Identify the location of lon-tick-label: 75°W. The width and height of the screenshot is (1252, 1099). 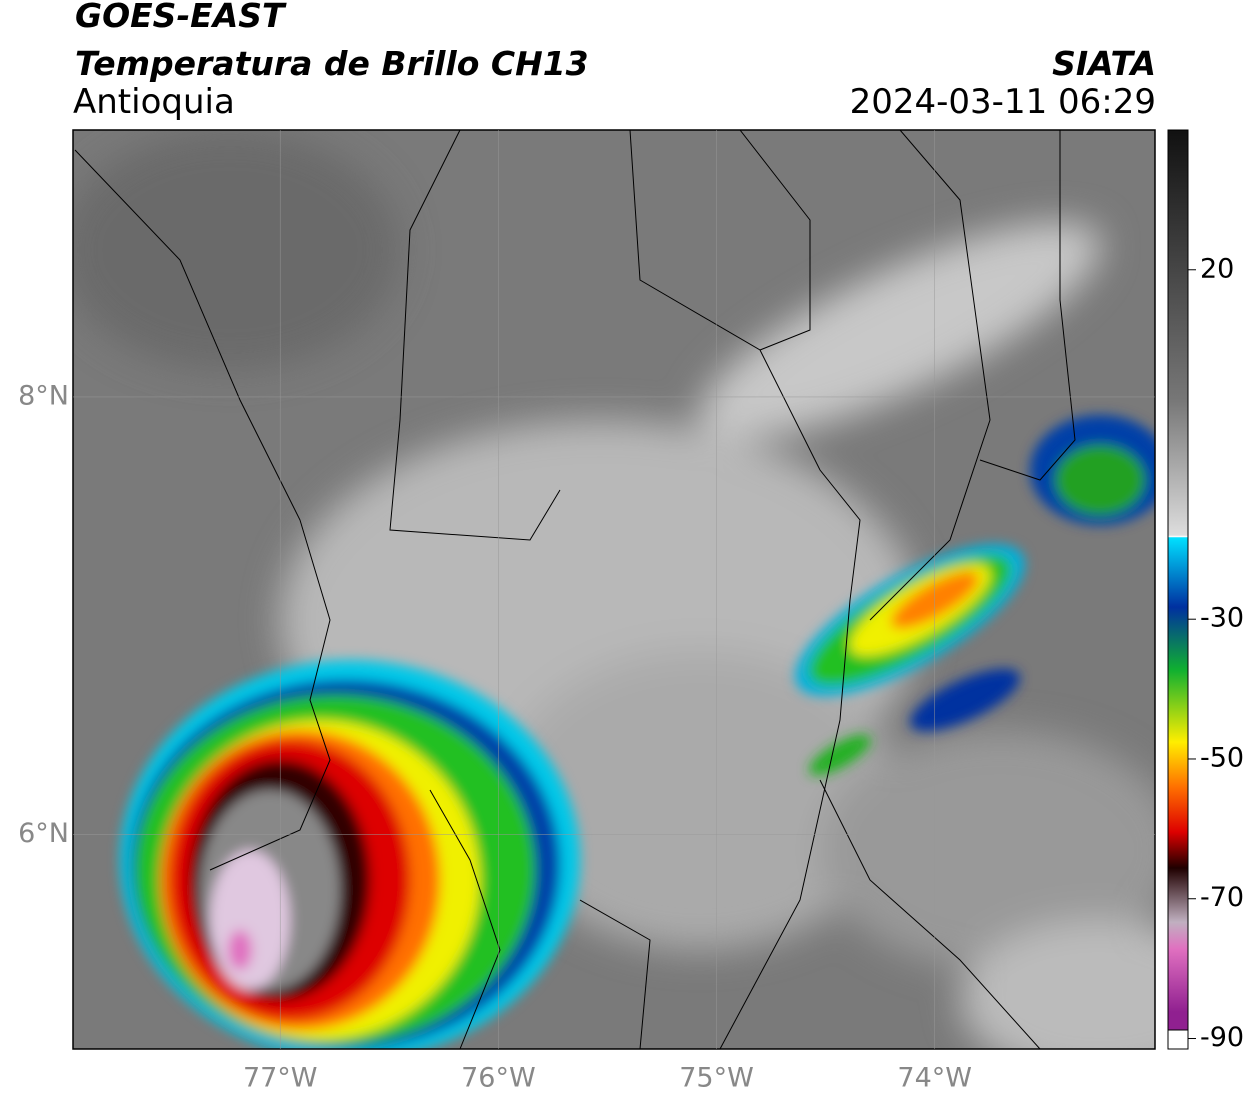
(716, 1078).